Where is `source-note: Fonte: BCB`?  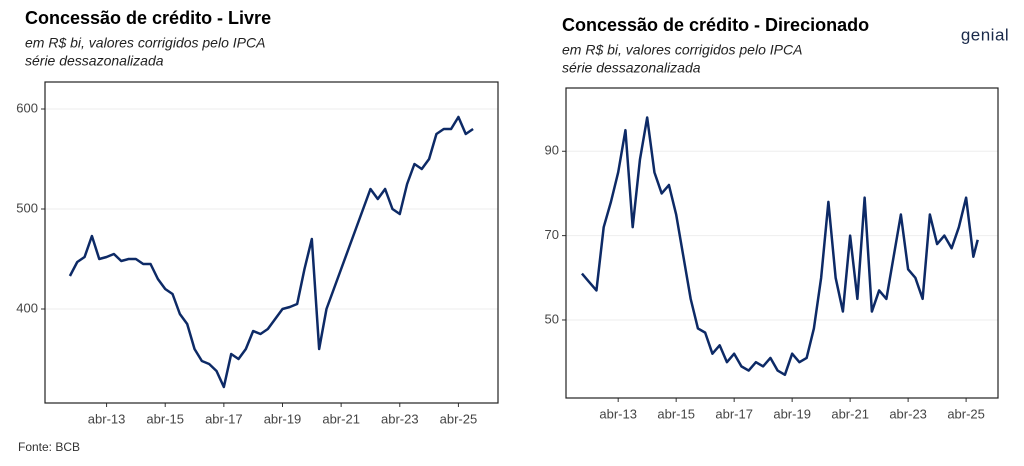 source-note: Fonte: BCB is located at coordinates (49, 447).